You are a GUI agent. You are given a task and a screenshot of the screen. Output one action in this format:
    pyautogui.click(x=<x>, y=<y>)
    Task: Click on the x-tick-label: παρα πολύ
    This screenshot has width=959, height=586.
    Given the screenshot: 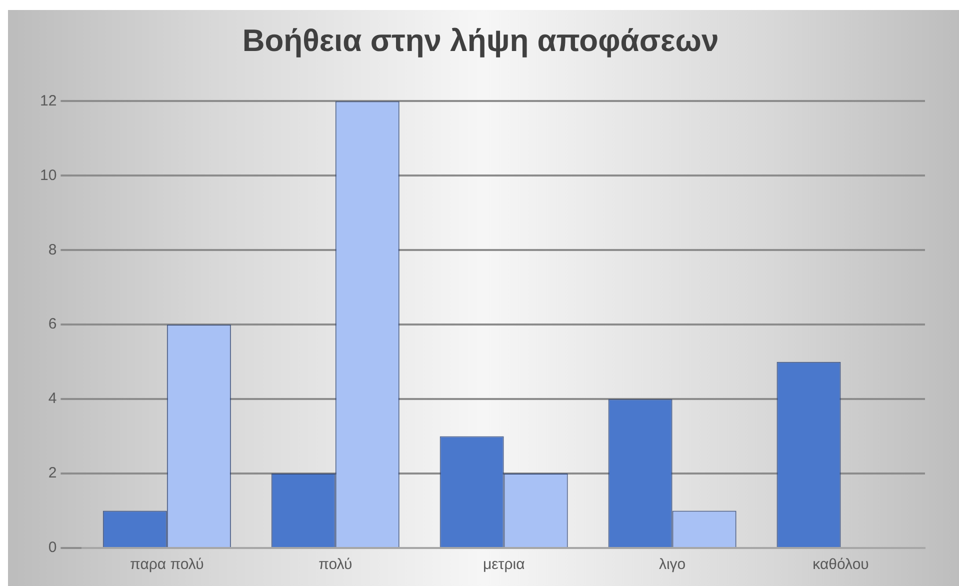 What is the action you would take?
    pyautogui.click(x=167, y=565)
    